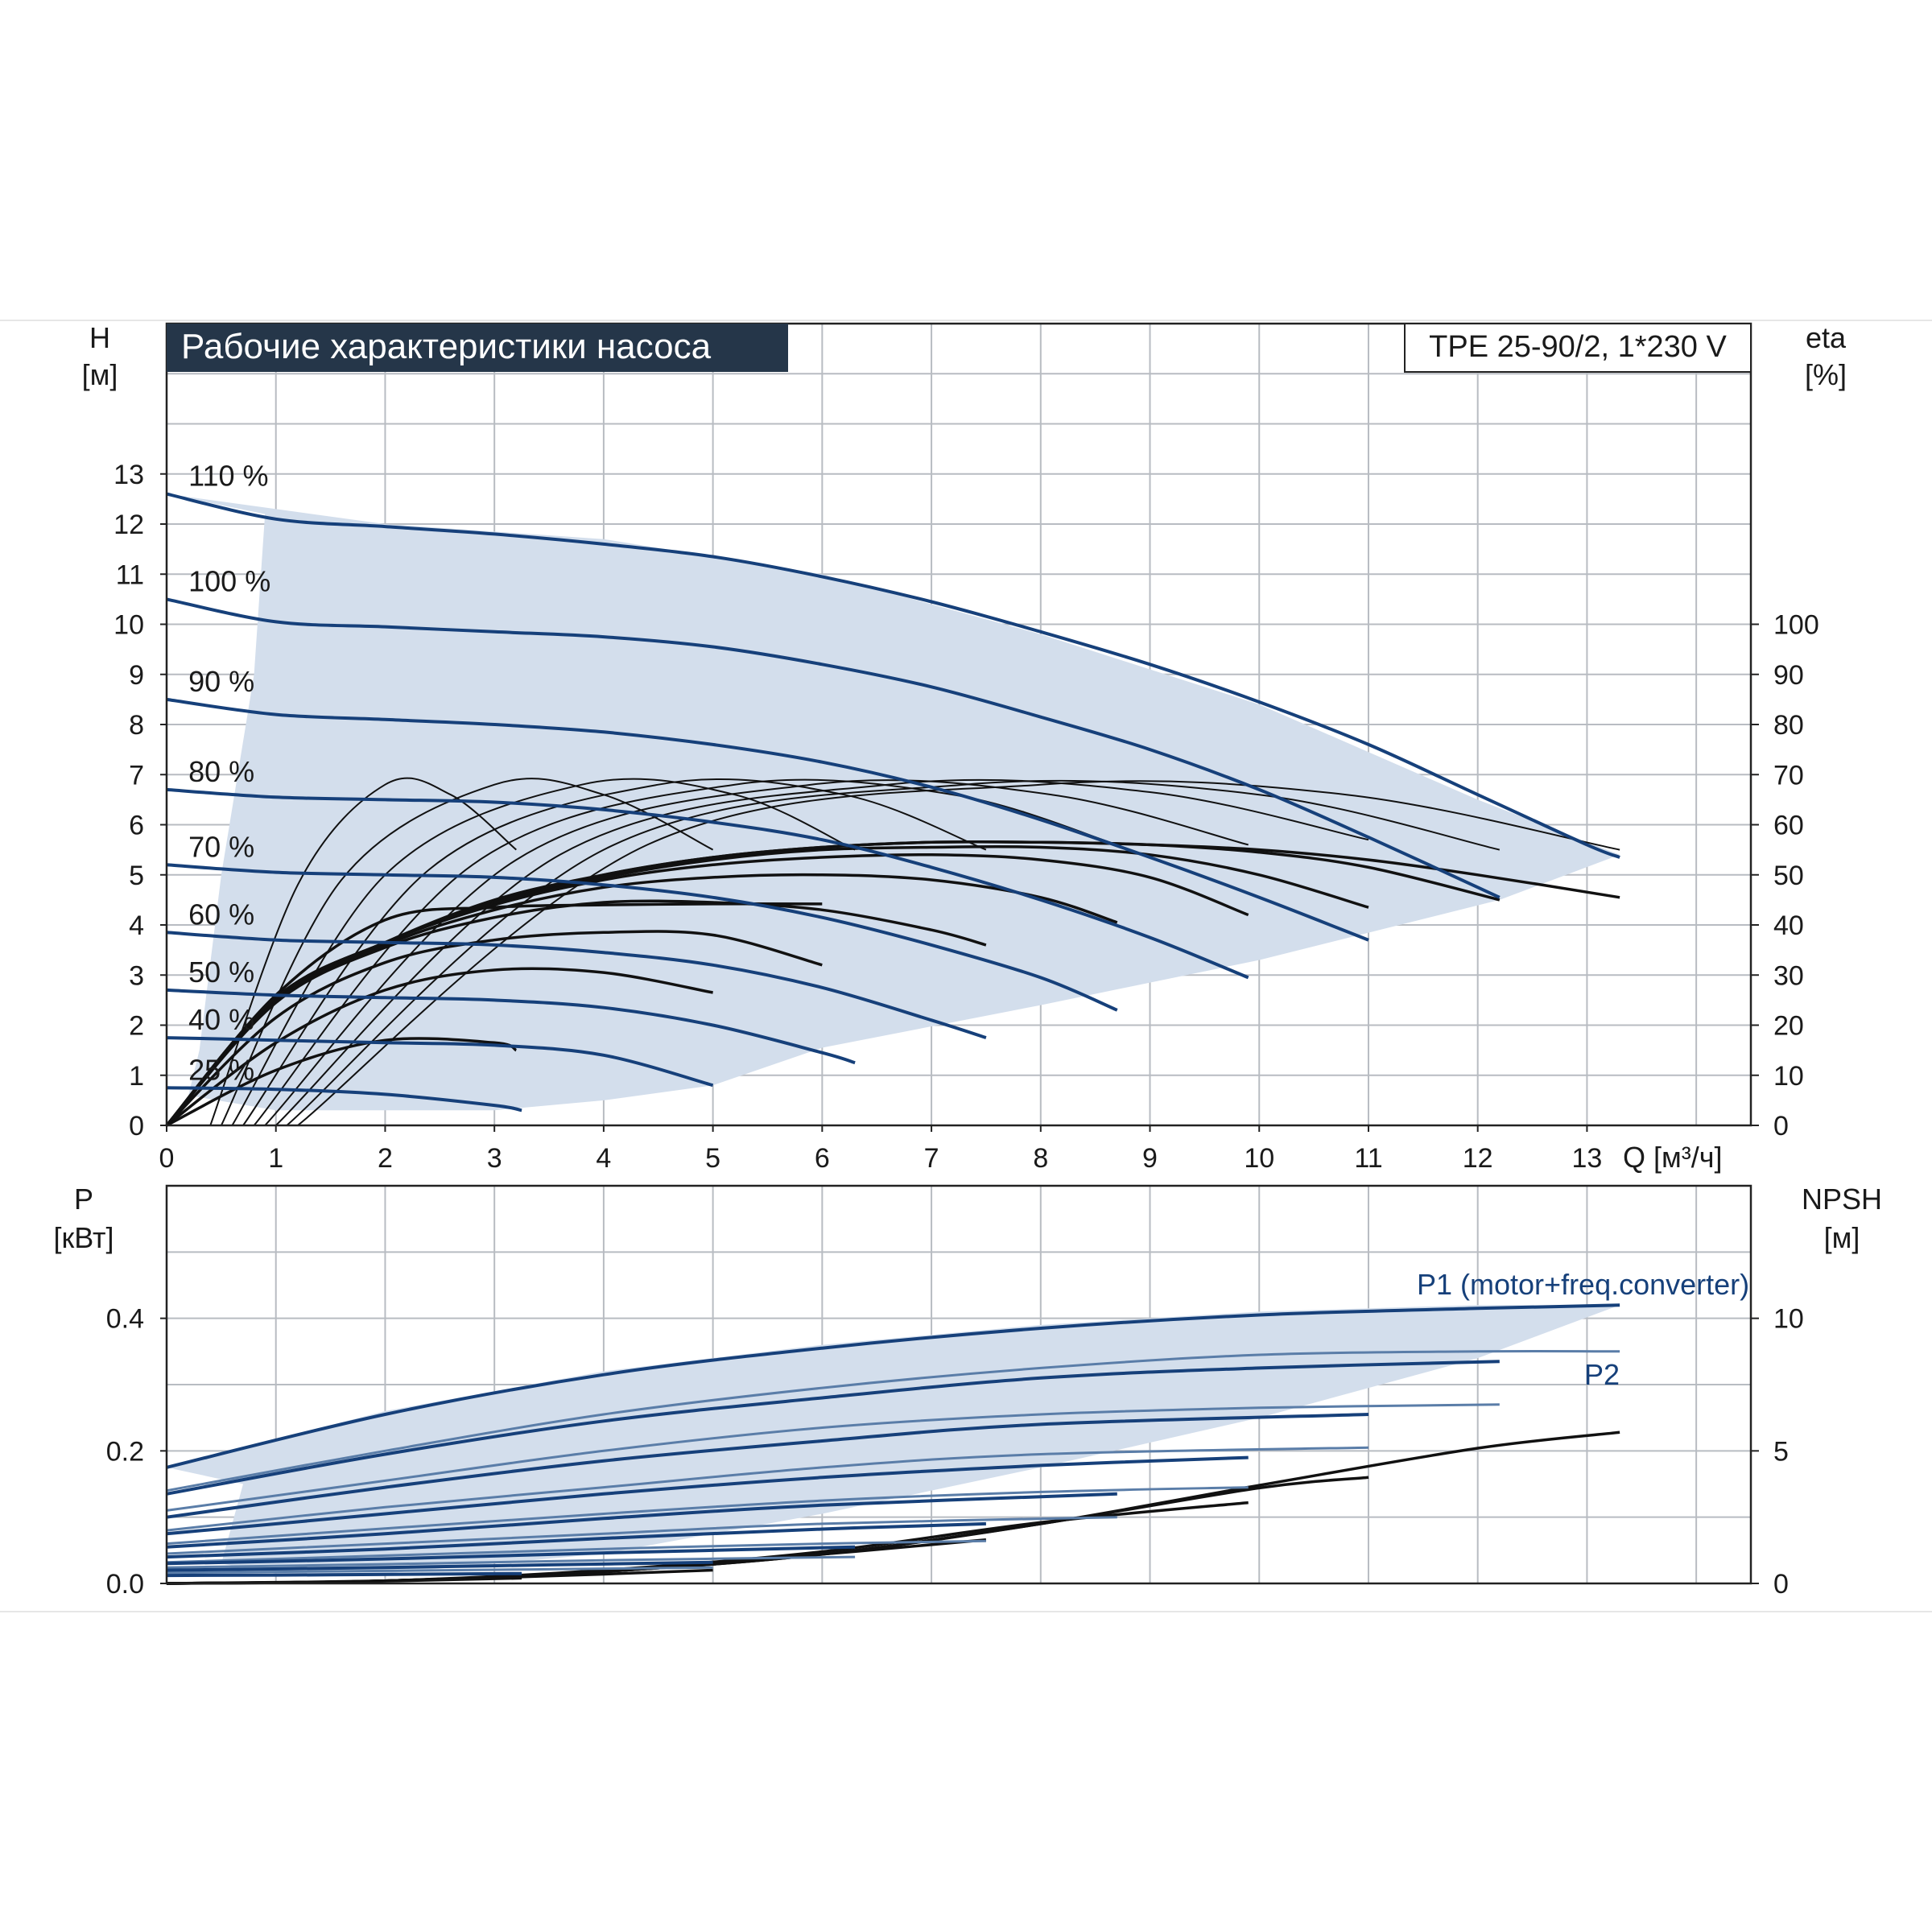  I want to click on model-box, so click(1578, 348).